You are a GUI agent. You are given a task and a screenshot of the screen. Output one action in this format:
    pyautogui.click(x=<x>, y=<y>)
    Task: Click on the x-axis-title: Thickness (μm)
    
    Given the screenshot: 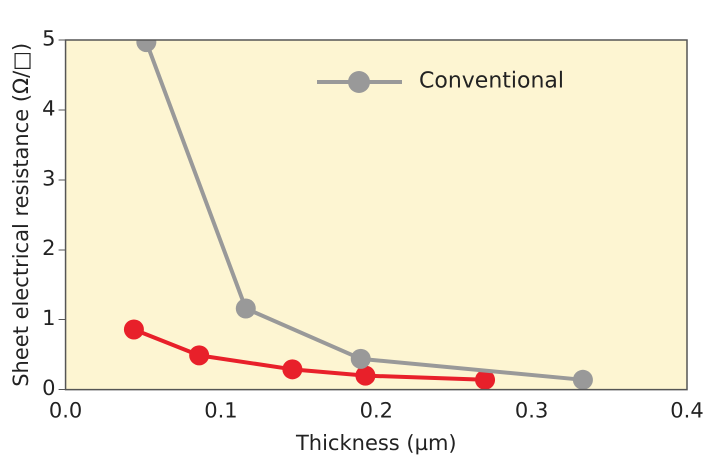 What is the action you would take?
    pyautogui.click(x=375, y=442)
    